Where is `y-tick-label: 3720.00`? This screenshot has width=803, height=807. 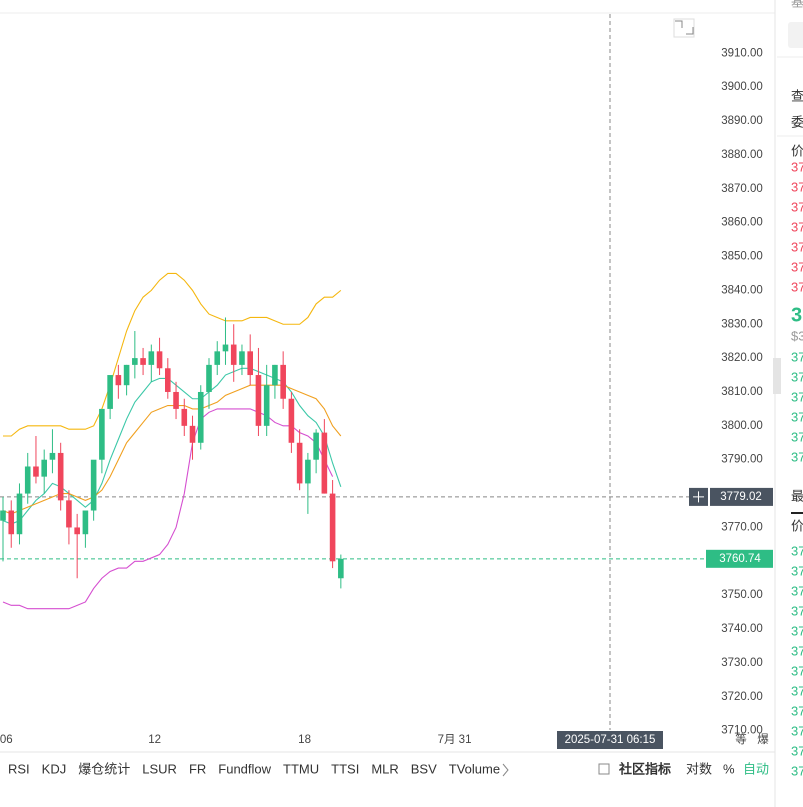 y-tick-label: 3720.00 is located at coordinates (742, 697).